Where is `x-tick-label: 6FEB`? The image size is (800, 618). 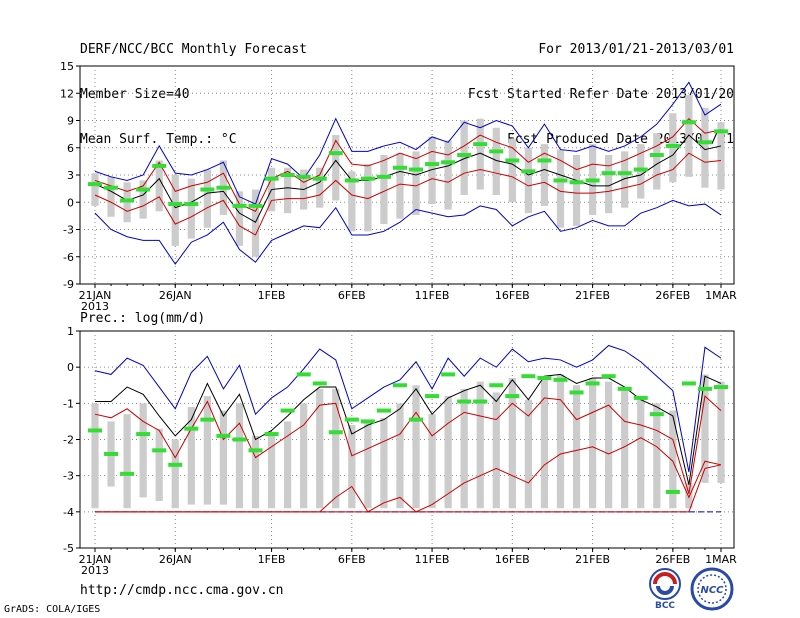 x-tick-label: 6FEB is located at coordinates (352, 295).